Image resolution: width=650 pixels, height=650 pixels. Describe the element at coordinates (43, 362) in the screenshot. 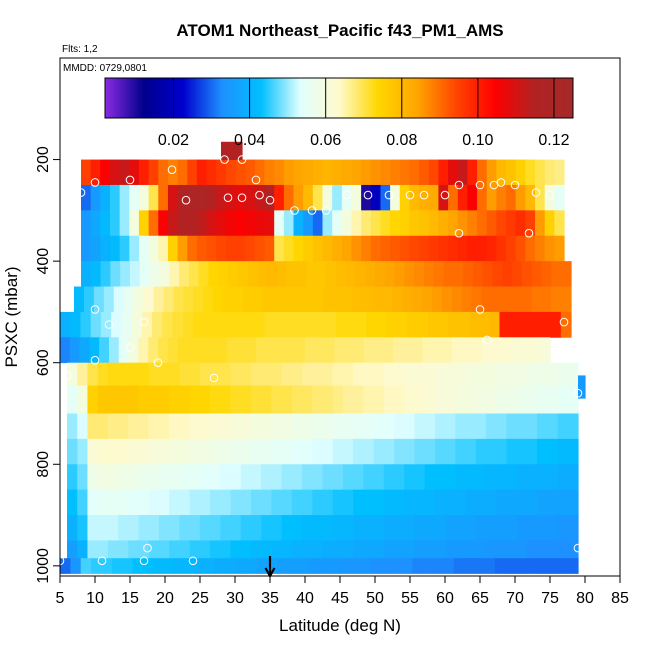

I see `y-tick-label: 600` at that location.